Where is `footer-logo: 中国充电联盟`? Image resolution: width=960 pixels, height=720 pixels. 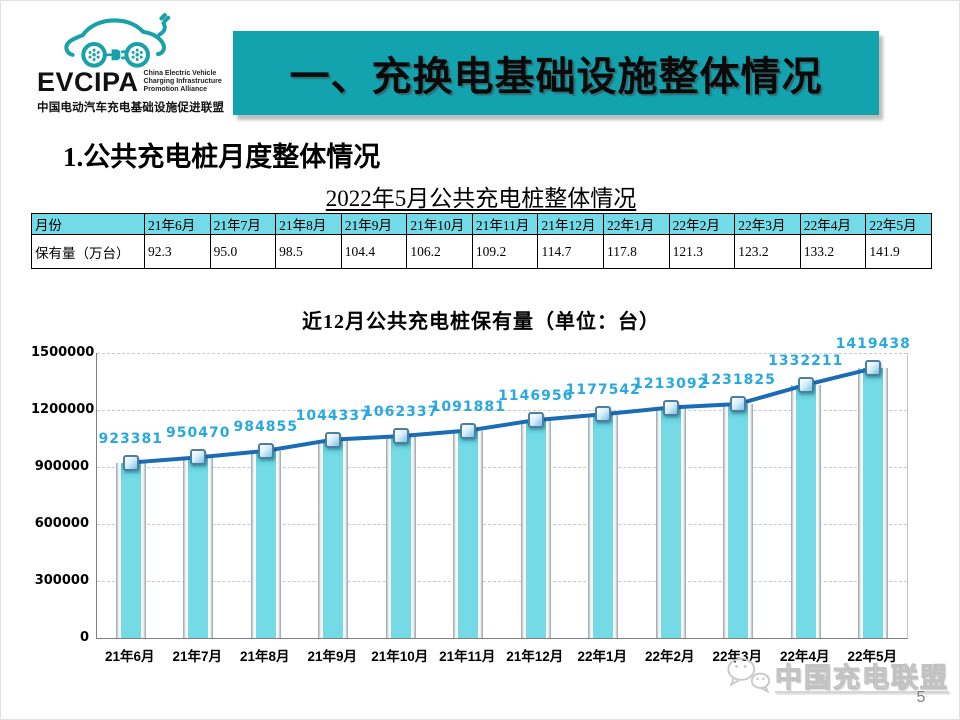
footer-logo: 中国充电联盟 is located at coordinates (837, 675).